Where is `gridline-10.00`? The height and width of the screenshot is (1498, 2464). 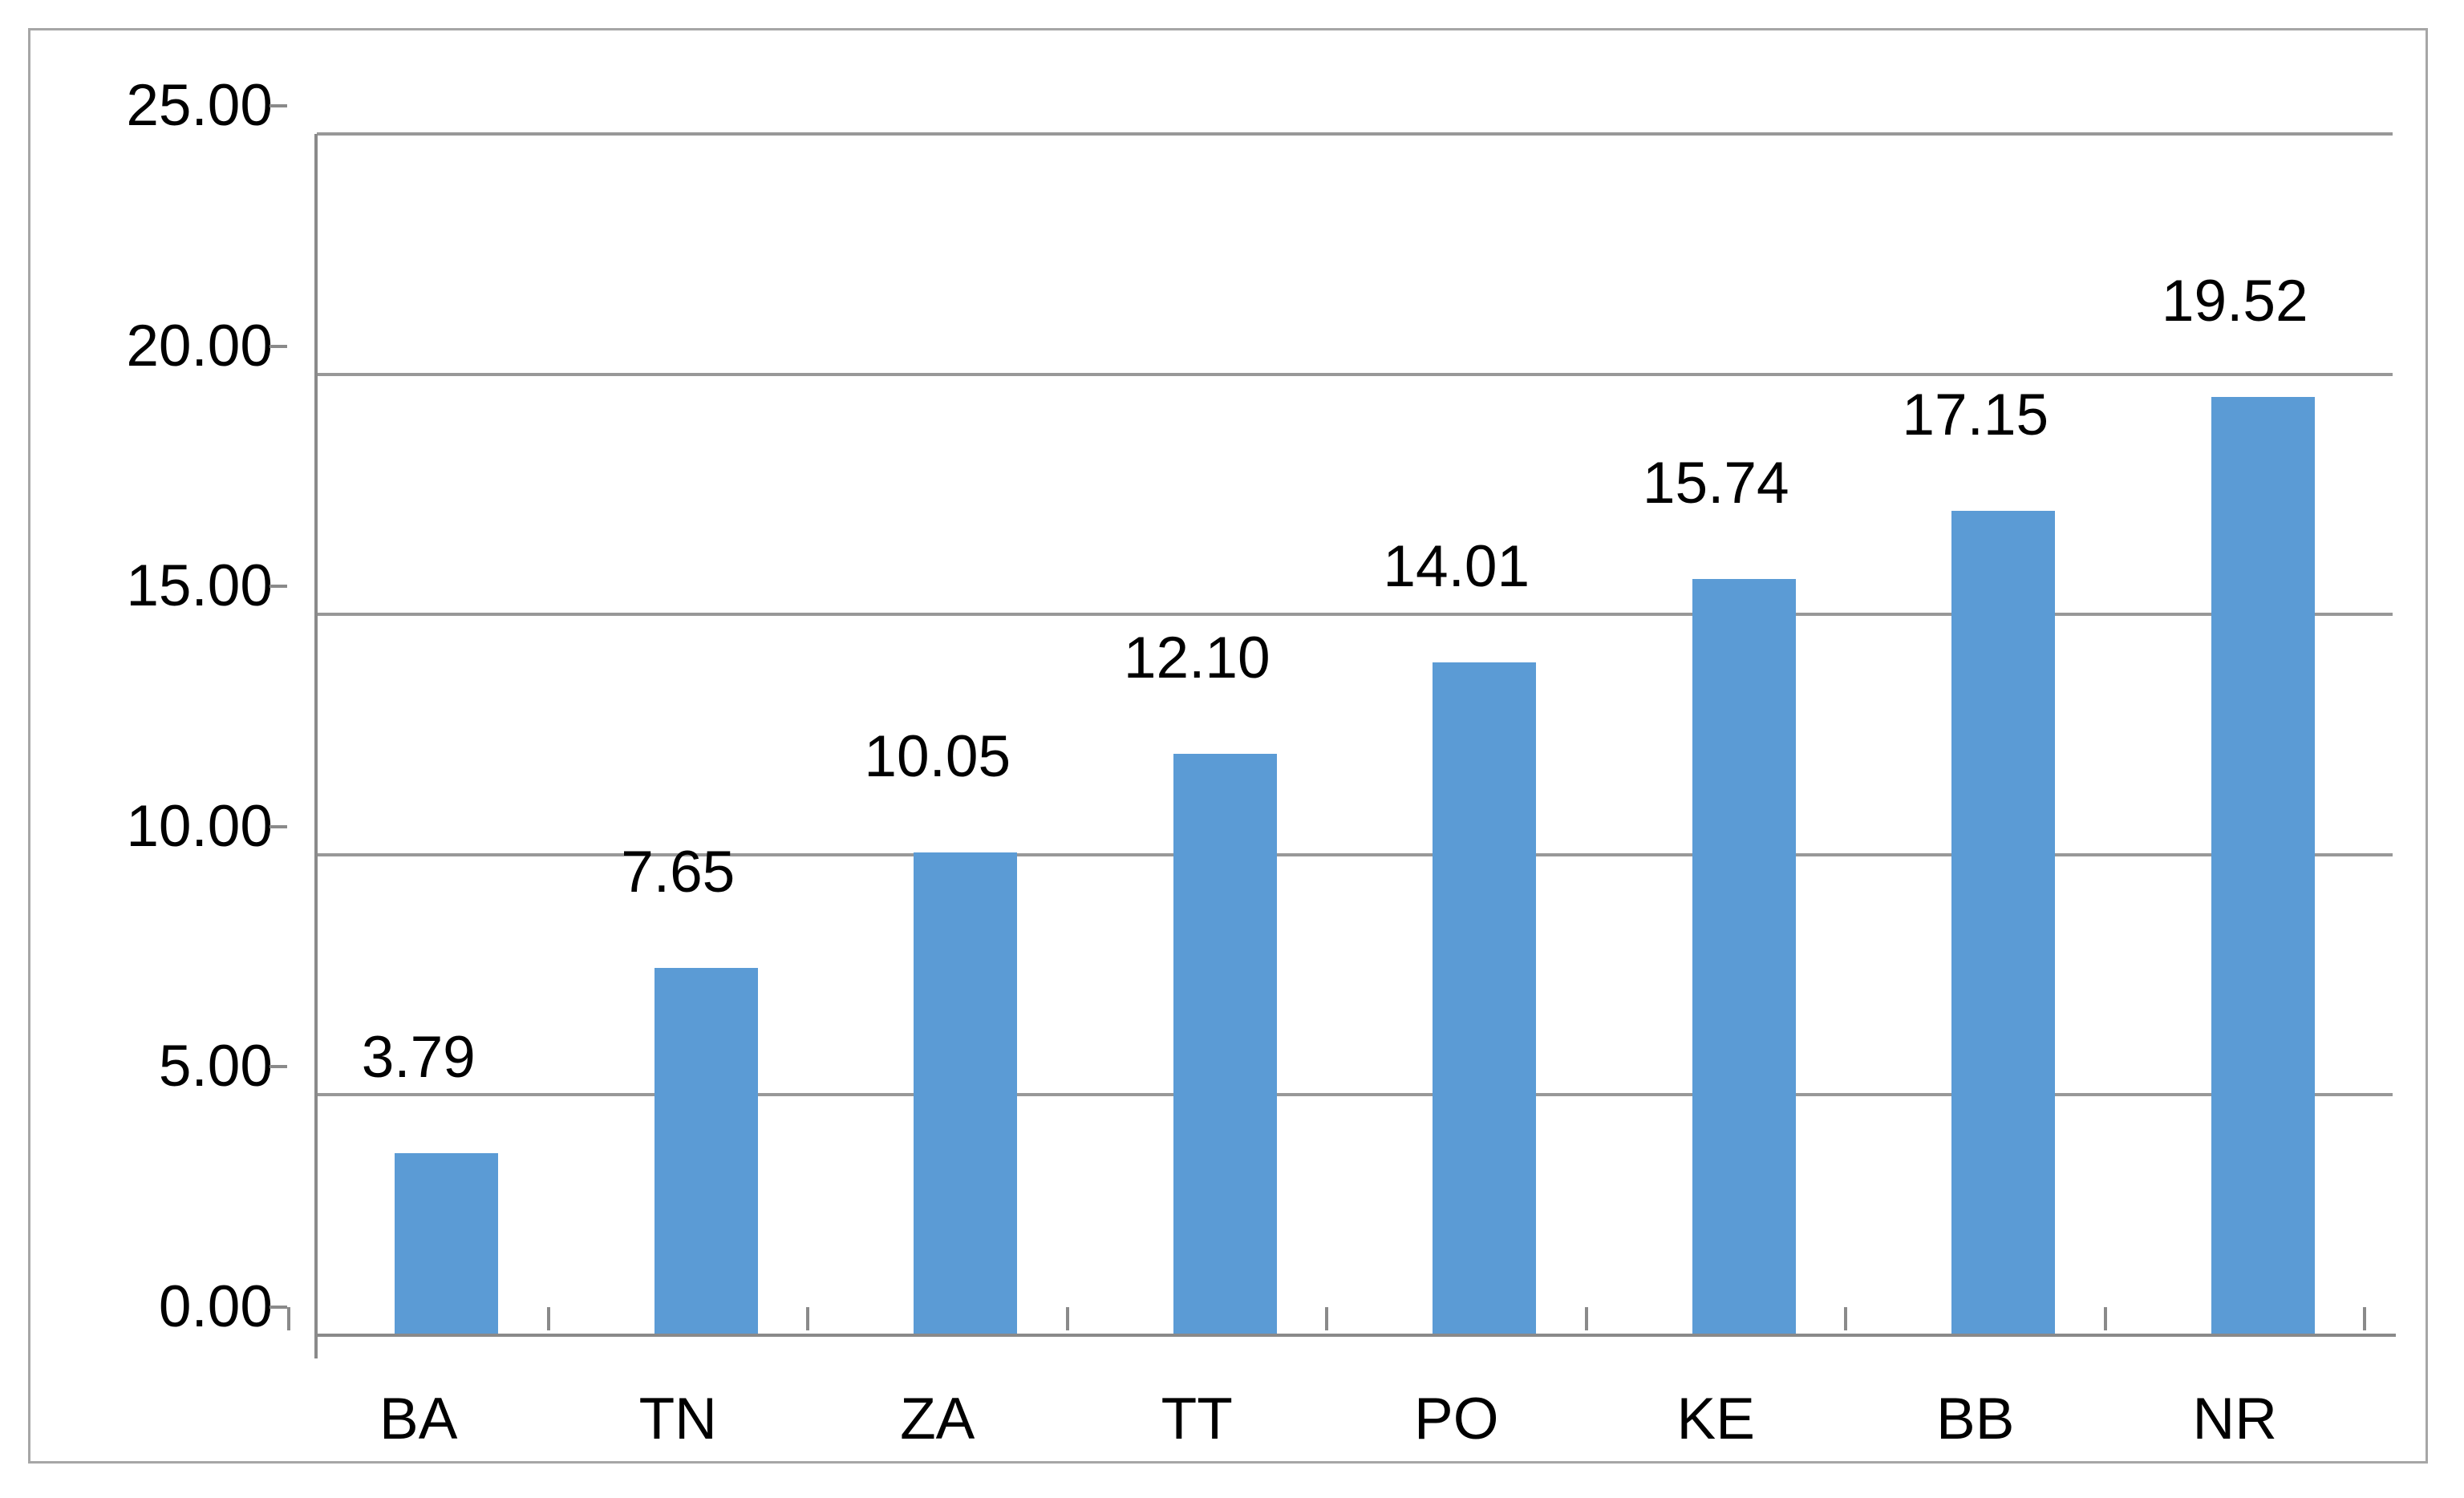 gridline-10.00 is located at coordinates (1355, 854).